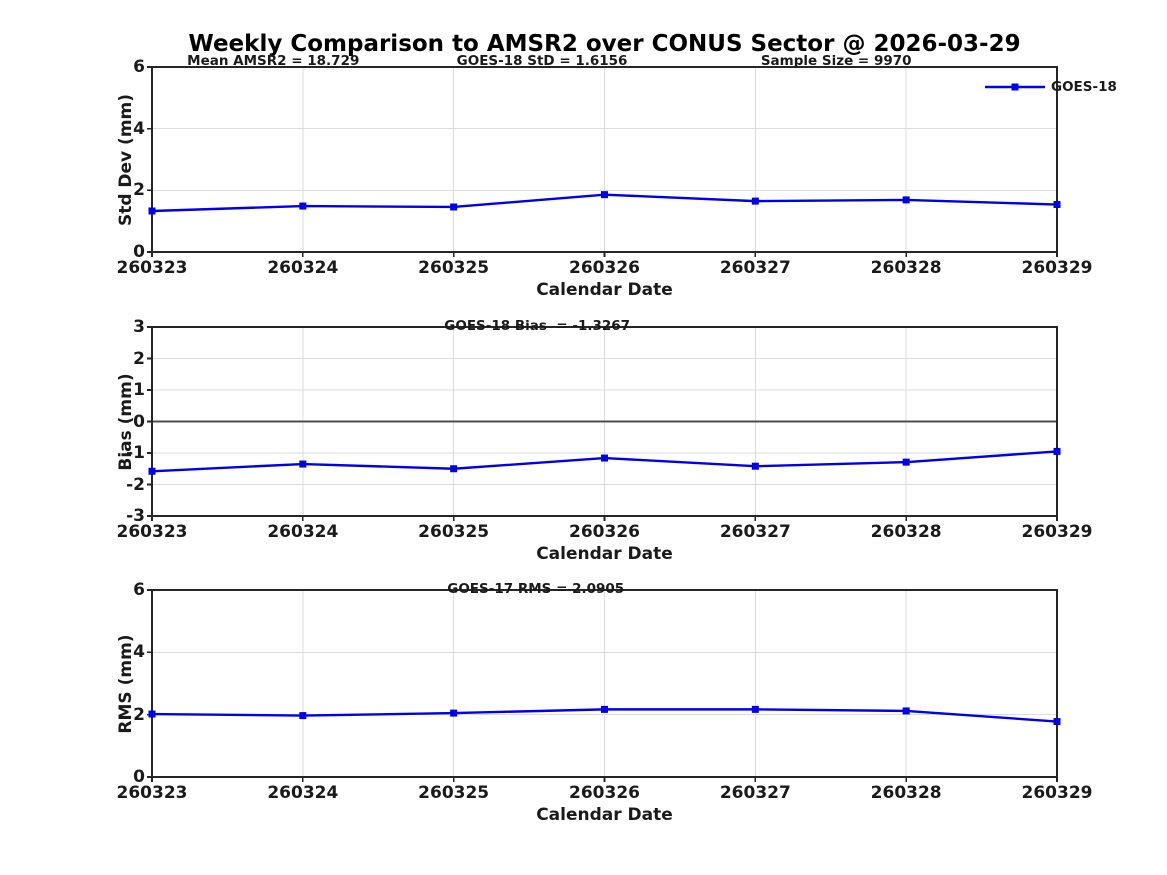 This screenshot has height=875, width=1167. Describe the element at coordinates (126, 683) in the screenshot. I see `y-axis-label: RMS (mm)` at that location.